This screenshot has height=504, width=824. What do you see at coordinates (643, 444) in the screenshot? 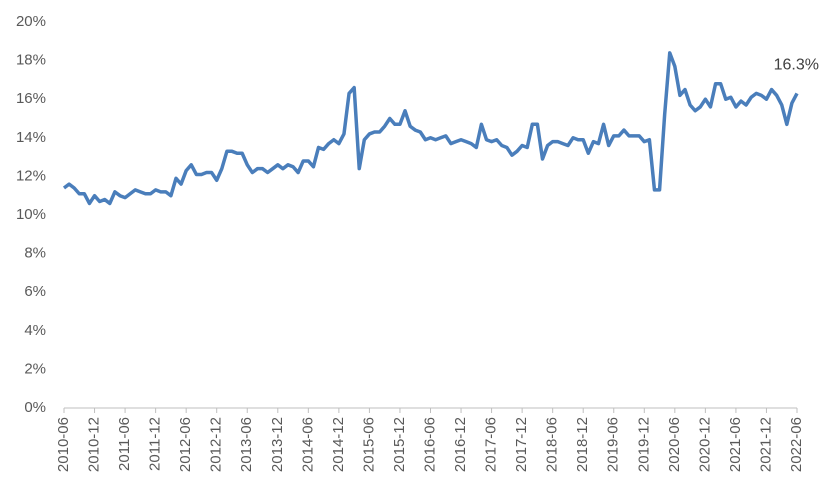
I see `x-tick-label: 2019-12` at bounding box center [643, 444].